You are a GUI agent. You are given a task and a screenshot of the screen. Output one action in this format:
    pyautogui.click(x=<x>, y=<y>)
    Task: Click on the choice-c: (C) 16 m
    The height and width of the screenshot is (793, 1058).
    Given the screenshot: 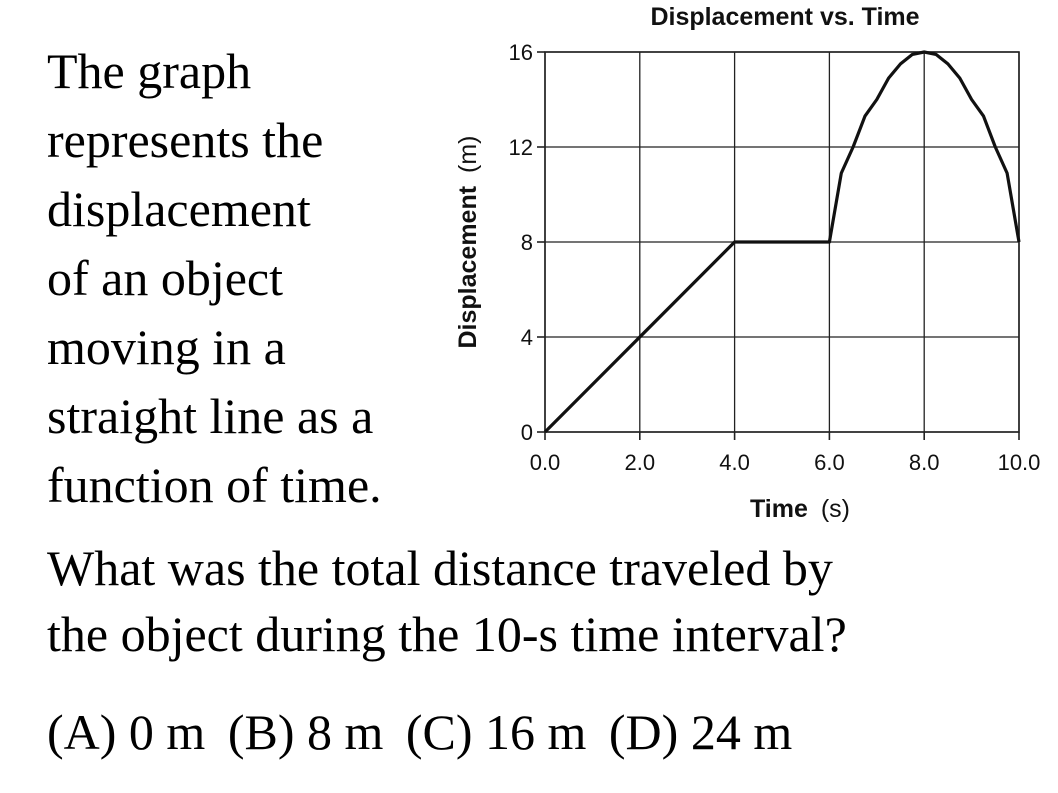 What is the action you would take?
    pyautogui.click(x=496, y=732)
    